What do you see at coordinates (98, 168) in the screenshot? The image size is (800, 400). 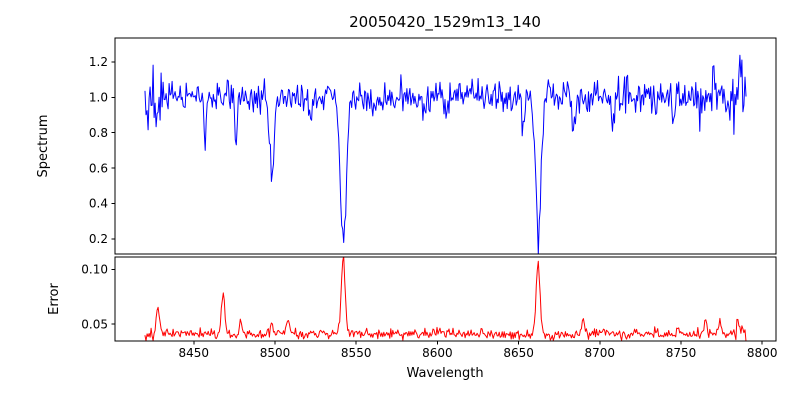 I see `y-tick-label: 0.6` at bounding box center [98, 168].